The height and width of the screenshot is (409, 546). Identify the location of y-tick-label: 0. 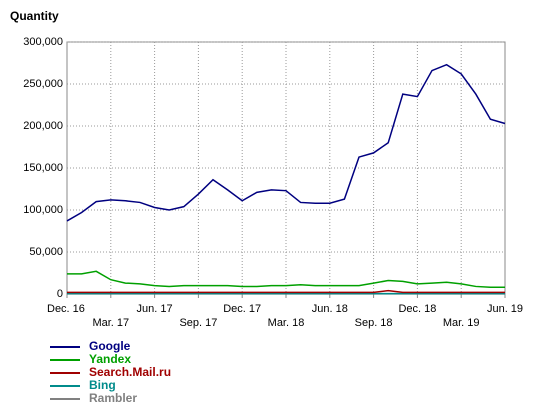
(60, 294).